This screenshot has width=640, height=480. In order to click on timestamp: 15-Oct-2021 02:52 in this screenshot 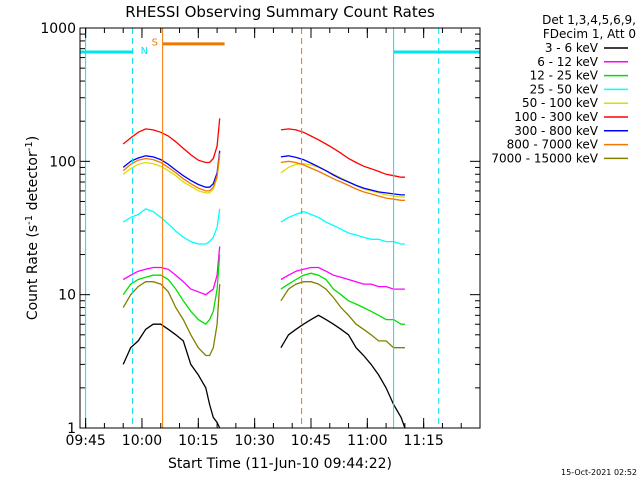, I will do `click(599, 472)`.